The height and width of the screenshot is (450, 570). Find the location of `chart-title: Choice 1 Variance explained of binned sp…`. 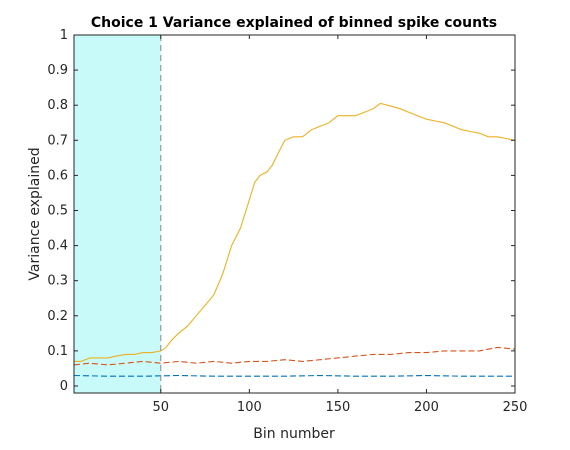

chart-title: Choice 1 Variance explained of binned sp… is located at coordinates (294, 23).